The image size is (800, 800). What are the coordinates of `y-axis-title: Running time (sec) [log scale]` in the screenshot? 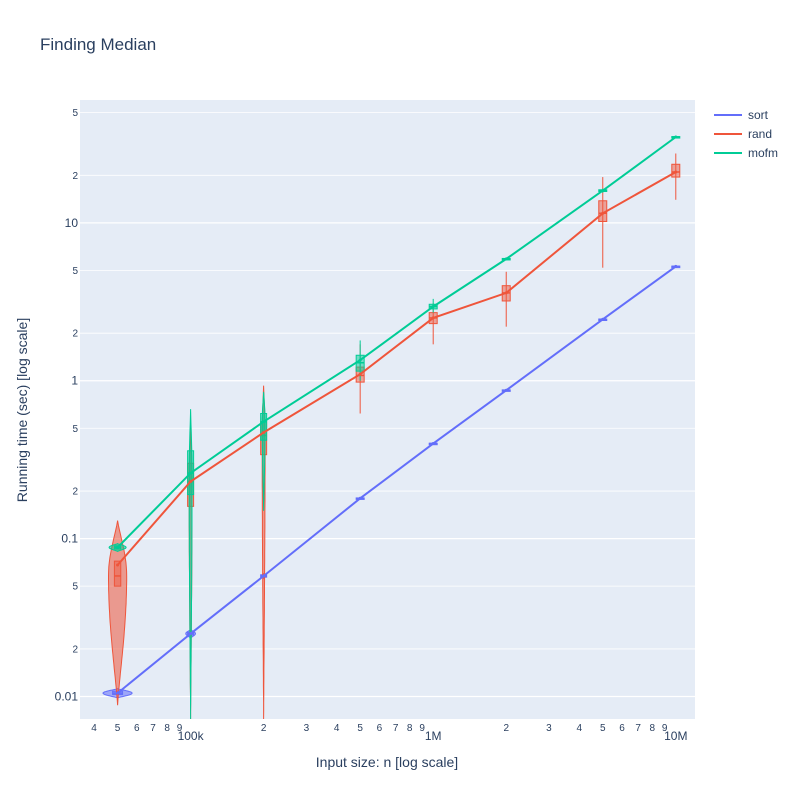 It's located at (22, 410).